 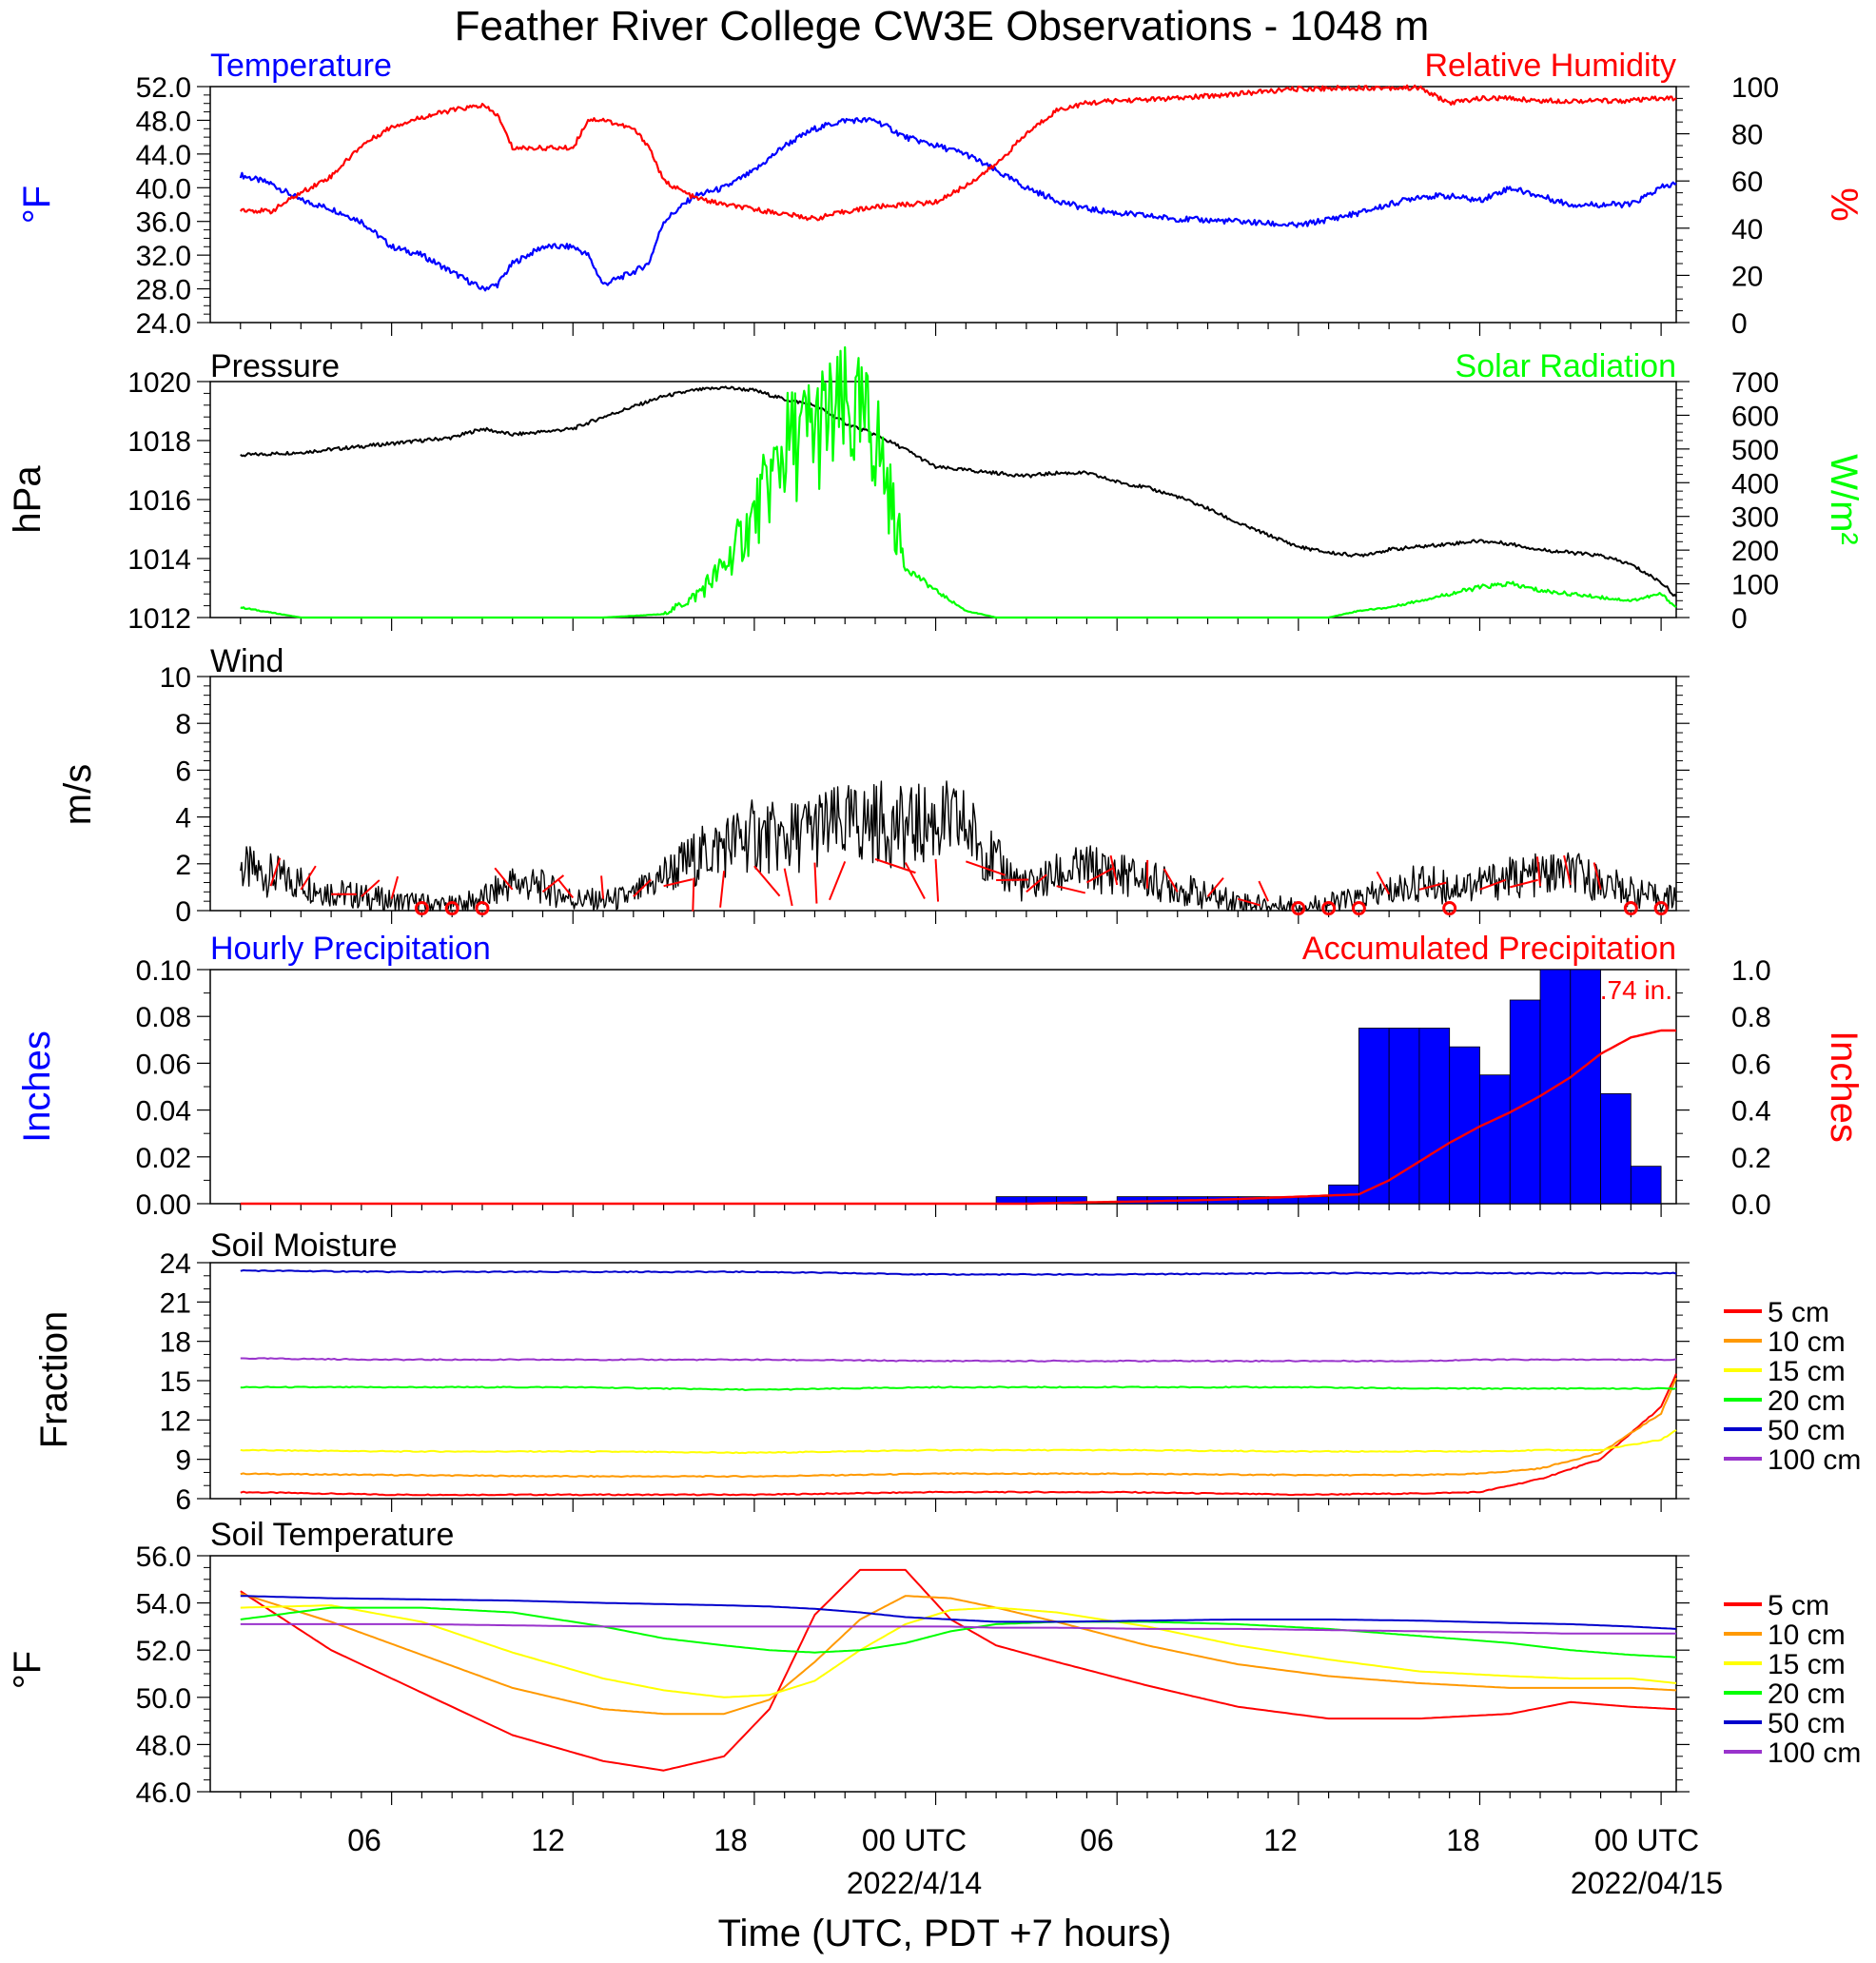 What do you see at coordinates (1755, 551) in the screenshot?
I see `y-tick-label: 200` at bounding box center [1755, 551].